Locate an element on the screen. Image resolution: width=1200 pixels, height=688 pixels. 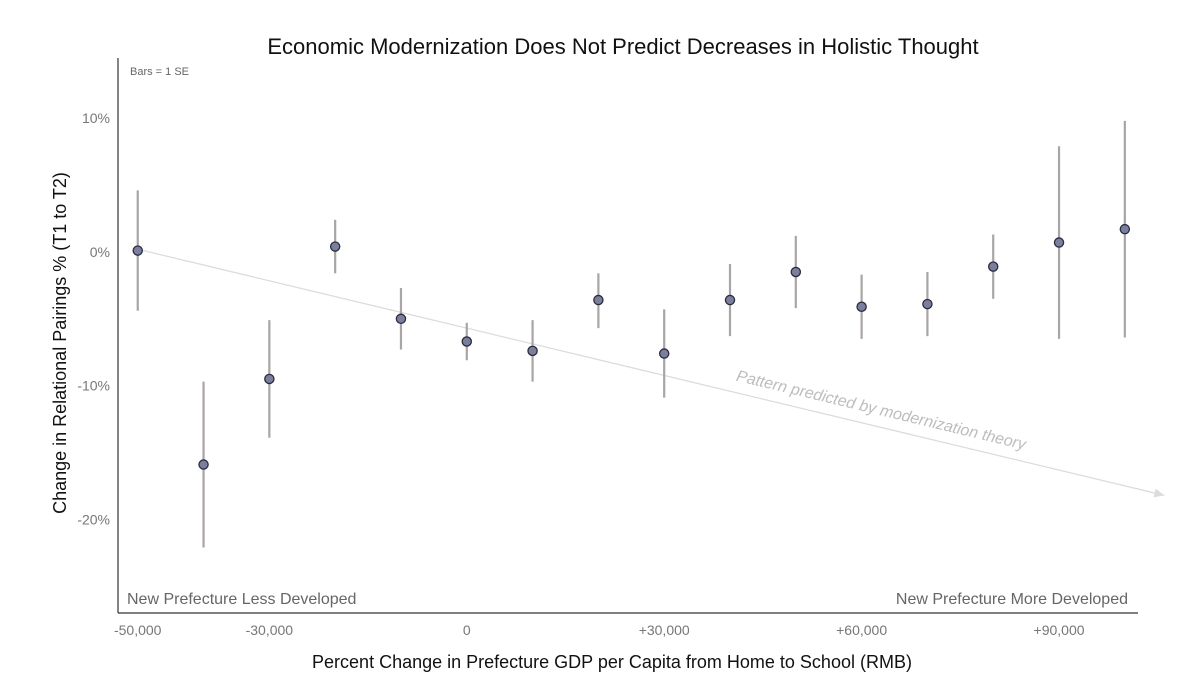
y-tick-label: -20% is located at coordinates (93, 519).